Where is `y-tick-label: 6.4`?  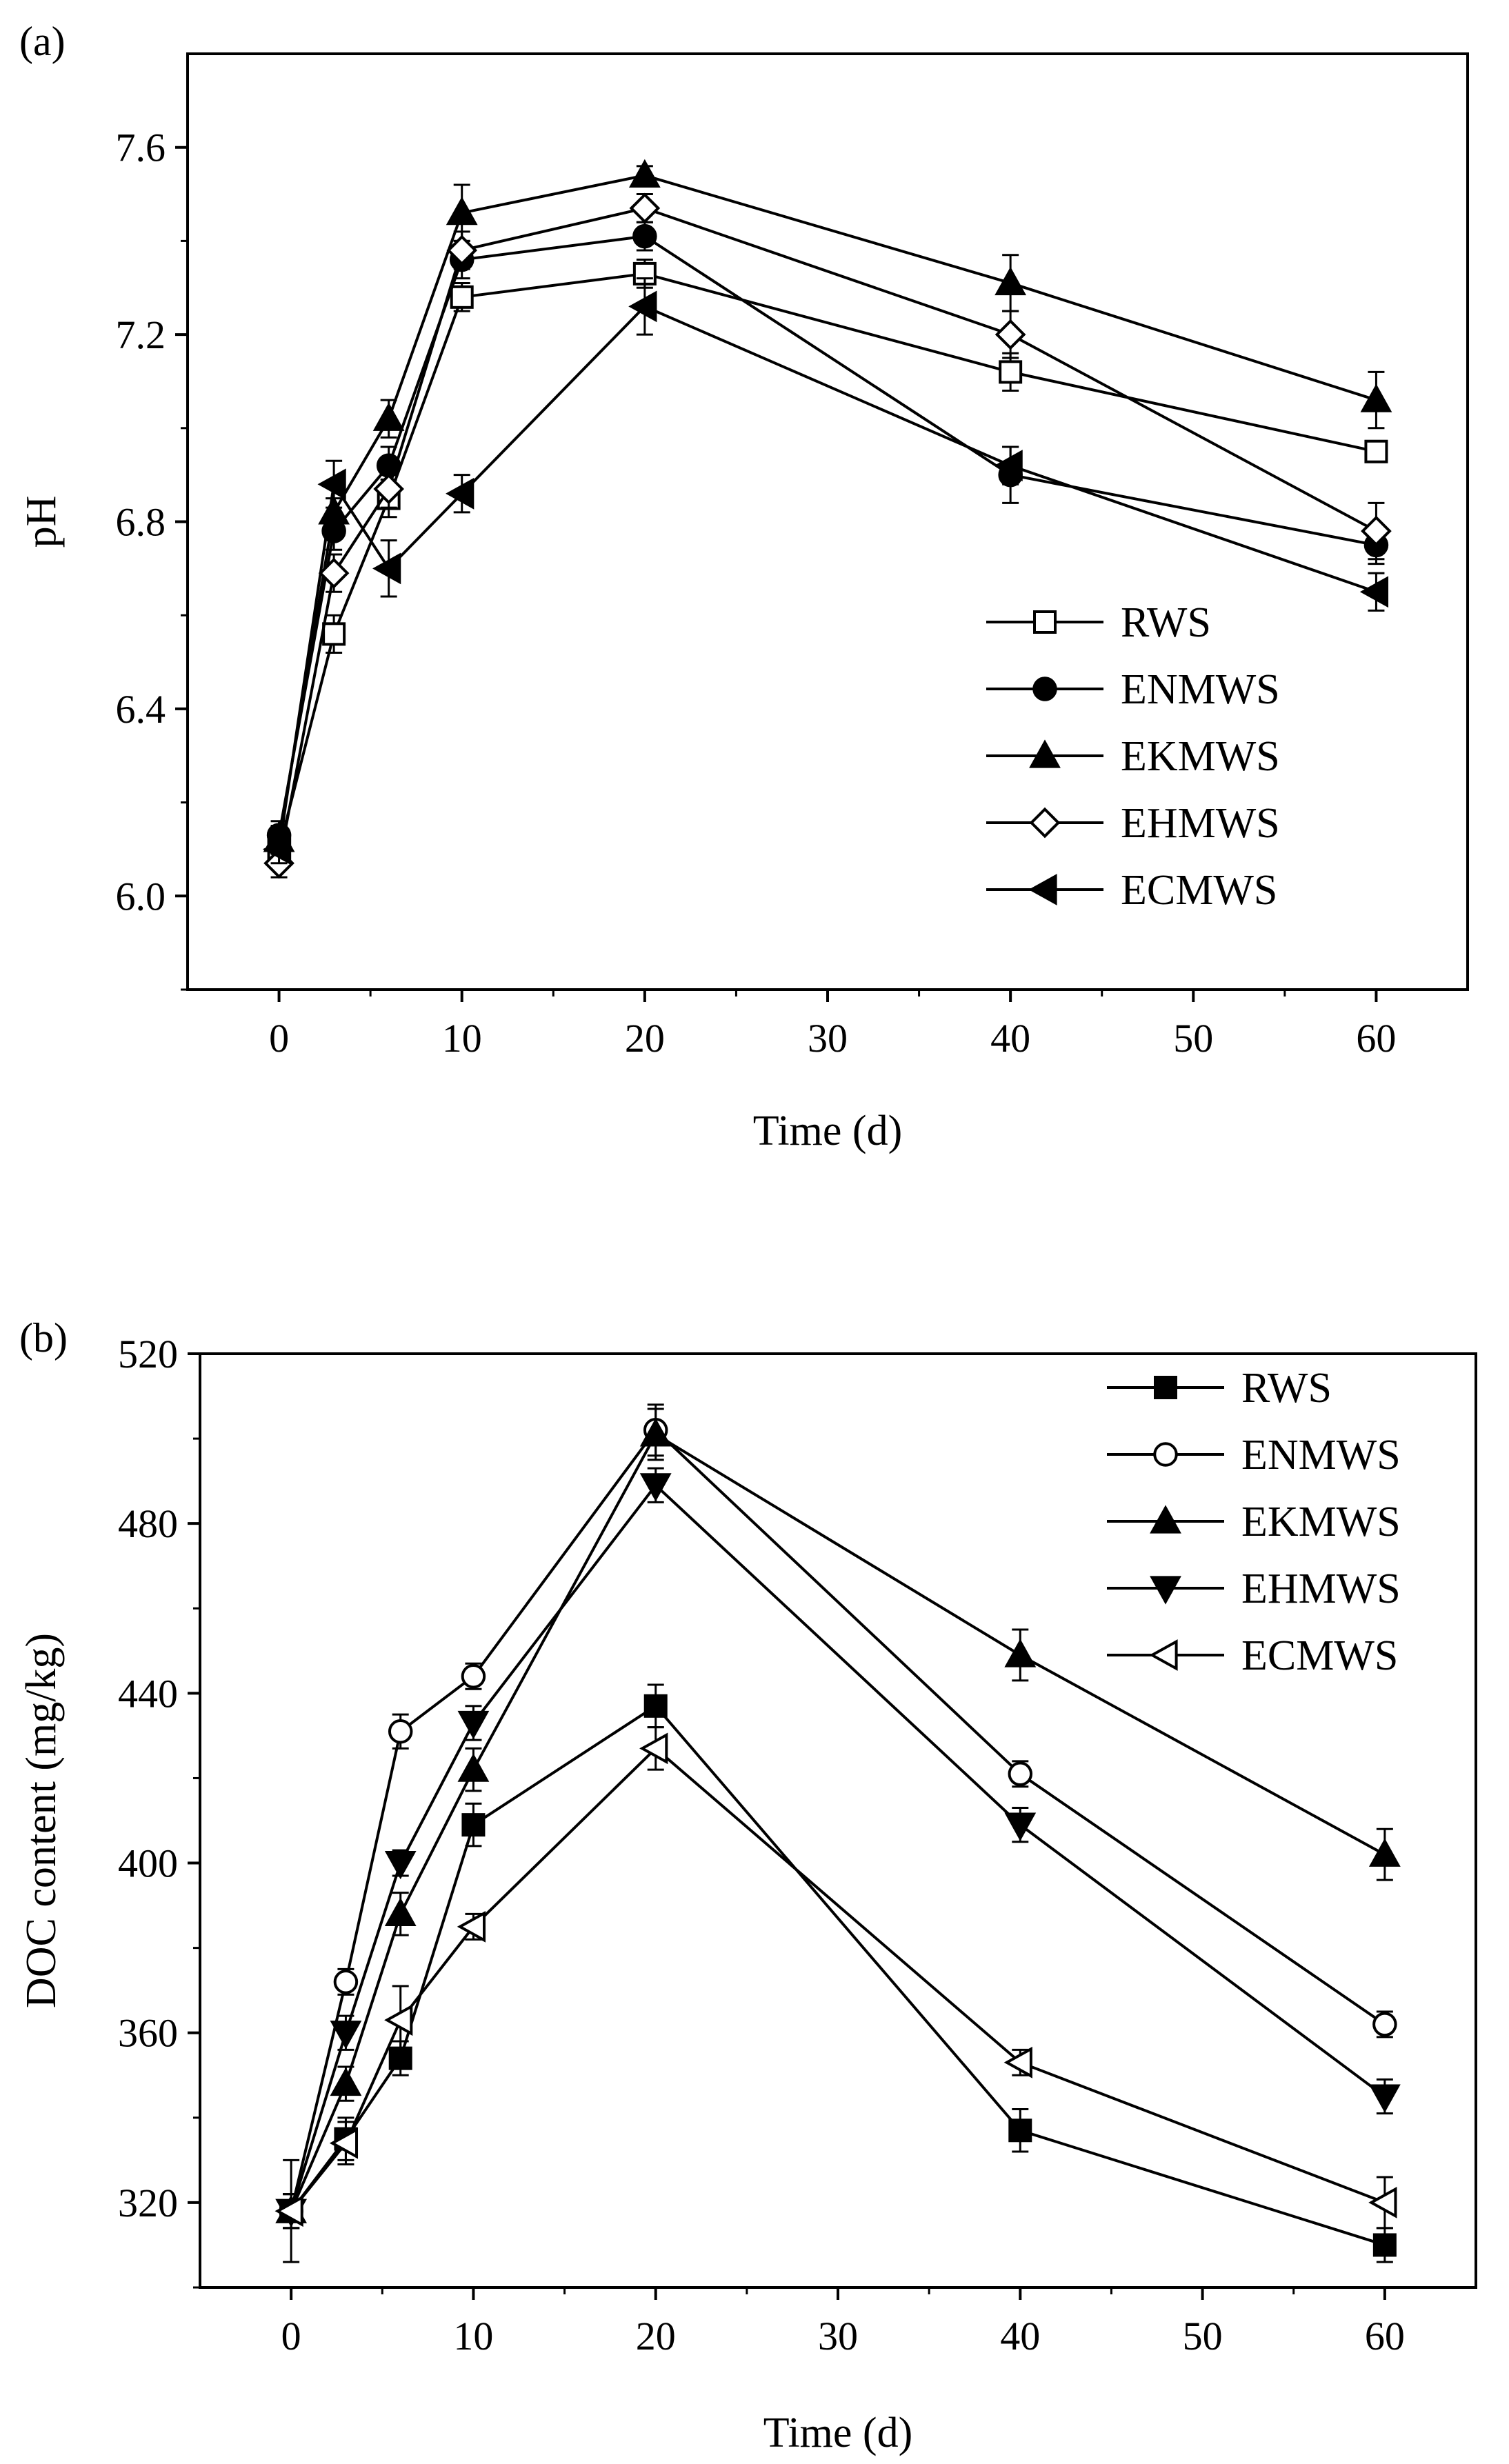 y-tick-label: 6.4 is located at coordinates (141, 709).